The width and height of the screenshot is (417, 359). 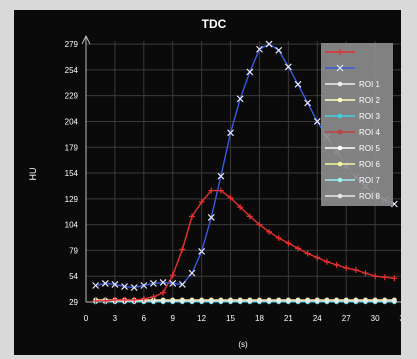 What do you see at coordinates (317, 318) in the screenshot?
I see `x-tick-label: 24` at bounding box center [317, 318].